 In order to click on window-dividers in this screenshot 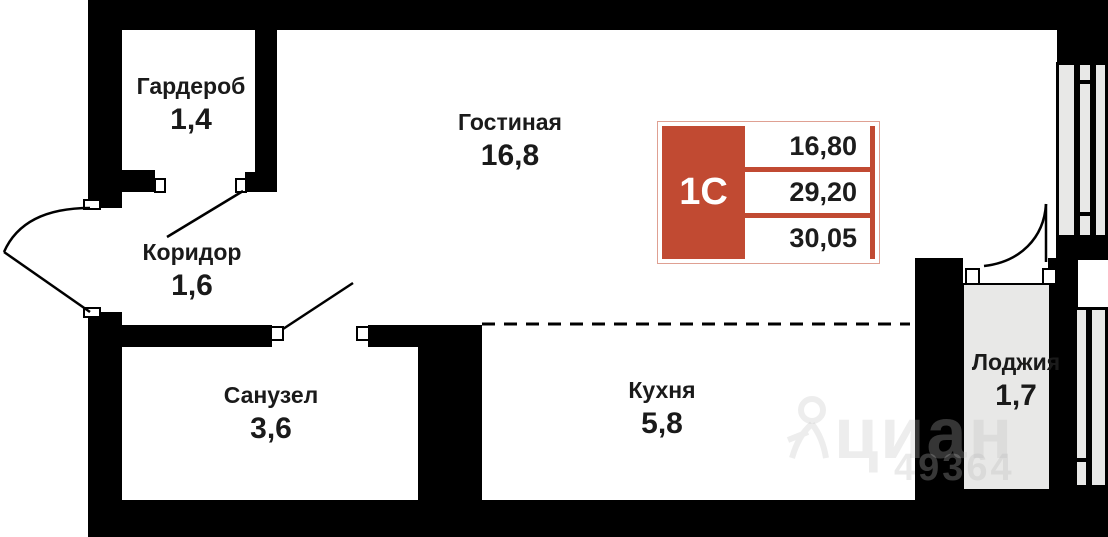, I will do `click(1083, 271)`.